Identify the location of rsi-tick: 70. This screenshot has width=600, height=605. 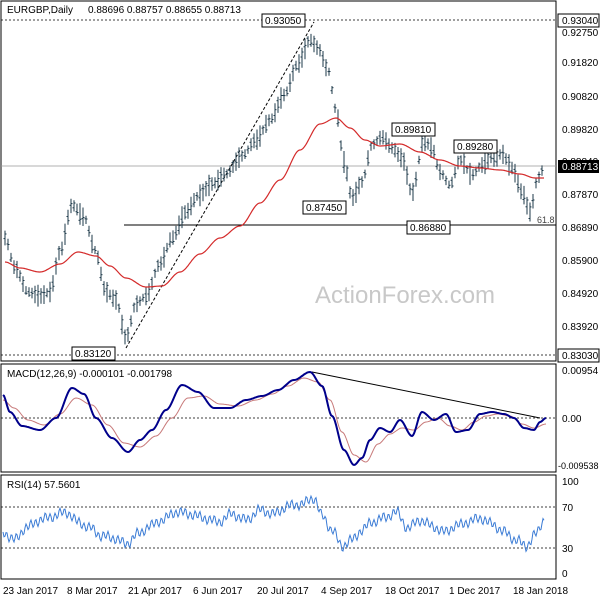
(568, 508).